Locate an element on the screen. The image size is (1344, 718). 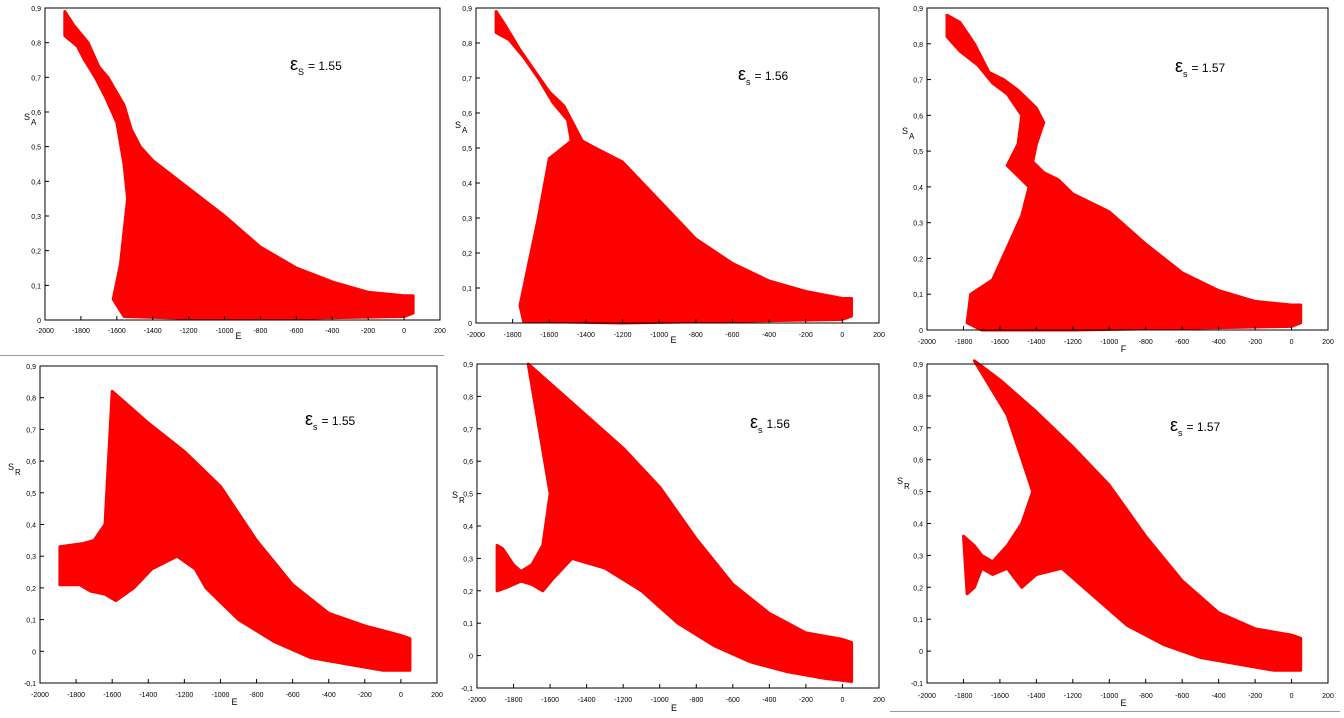
epsilon-annotation: εs = 1.57 is located at coordinates (1195, 426).